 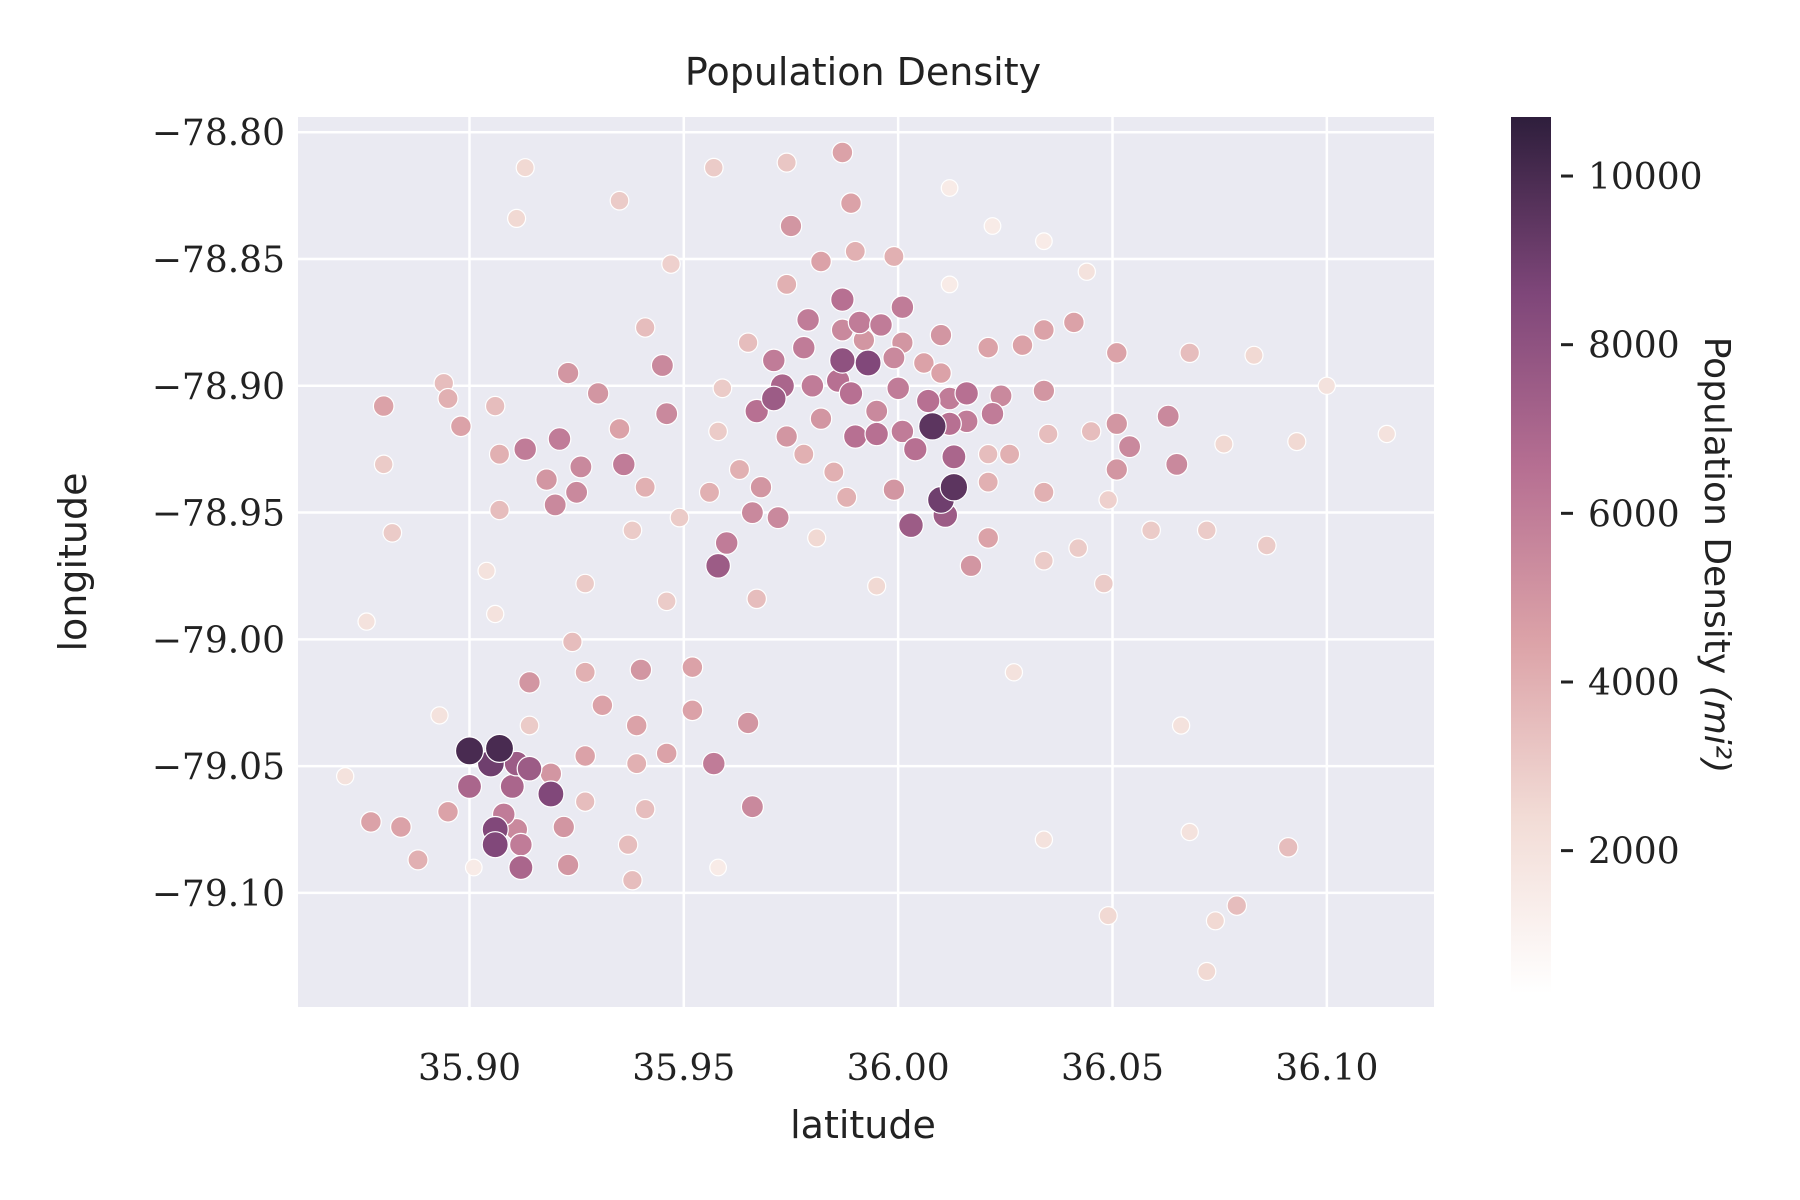 What do you see at coordinates (218, 894) in the screenshot?
I see `y-tick-label: −79.10` at bounding box center [218, 894].